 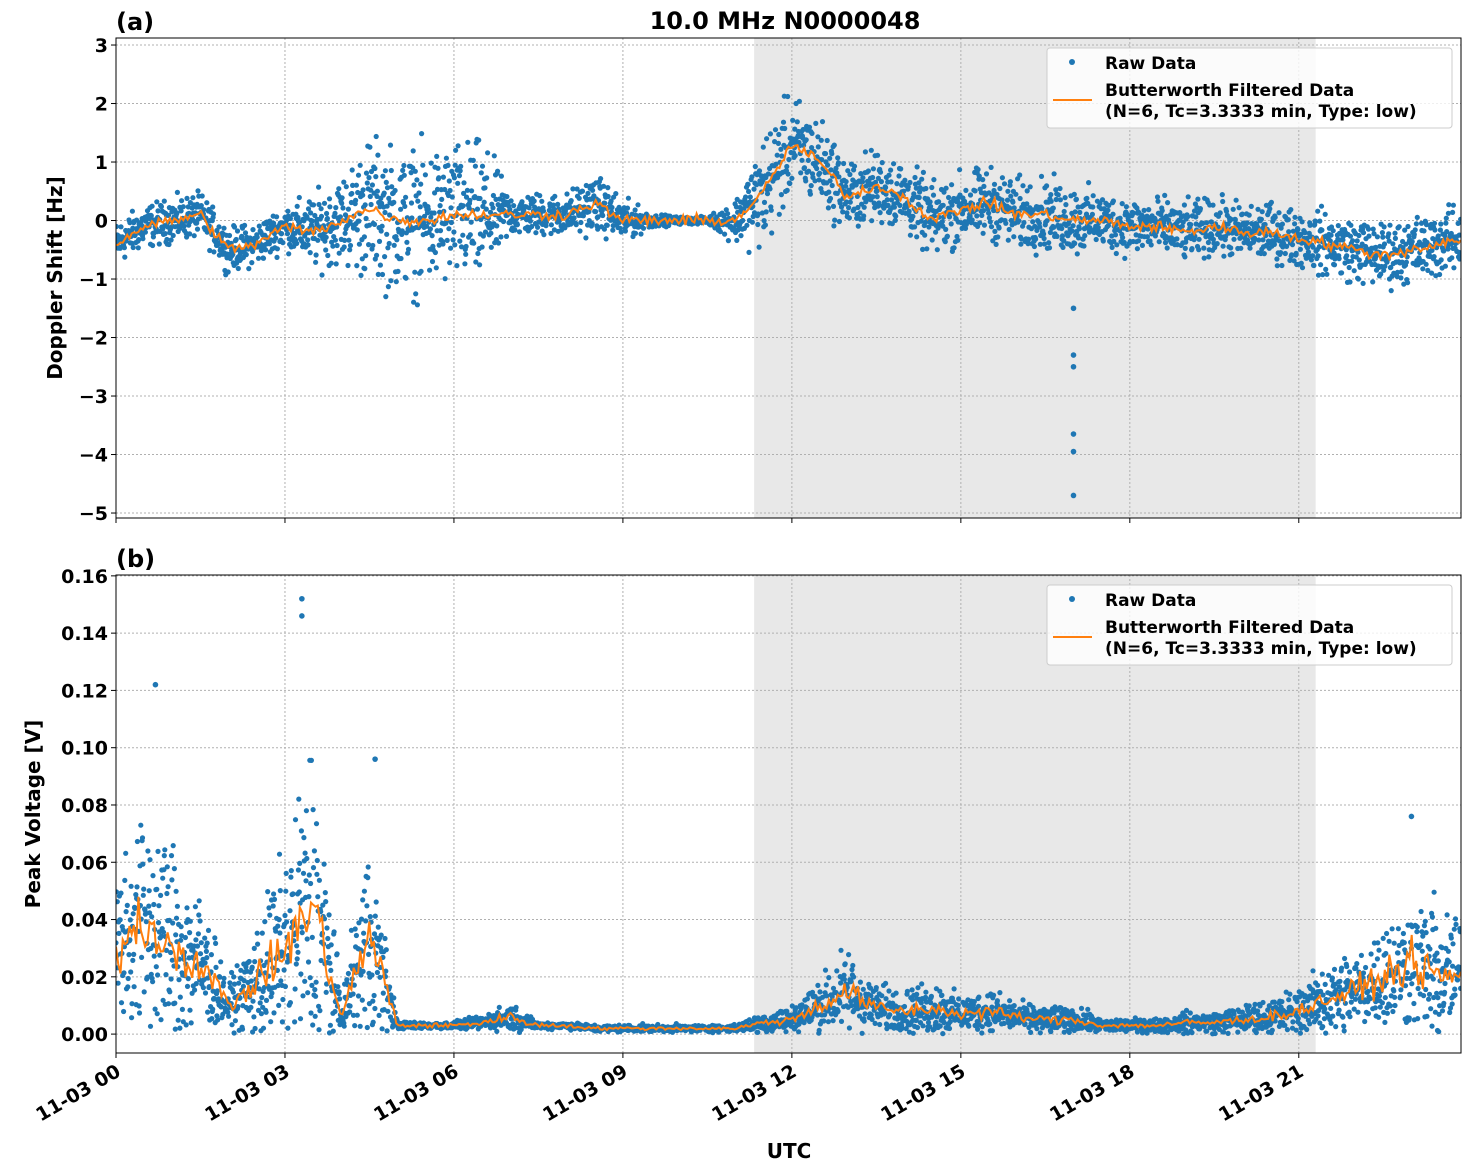 I want to click on y-tick-label: 2, so click(x=101, y=105).